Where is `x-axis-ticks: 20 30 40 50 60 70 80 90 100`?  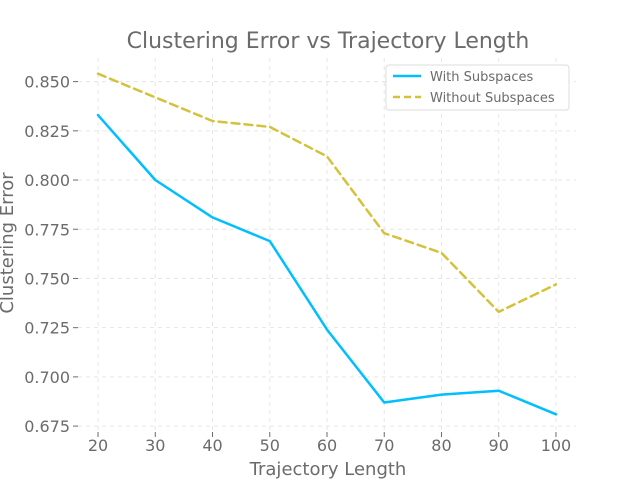
x-axis-ticks: 20 30 40 50 60 70 80 90 100 is located at coordinates (329, 443).